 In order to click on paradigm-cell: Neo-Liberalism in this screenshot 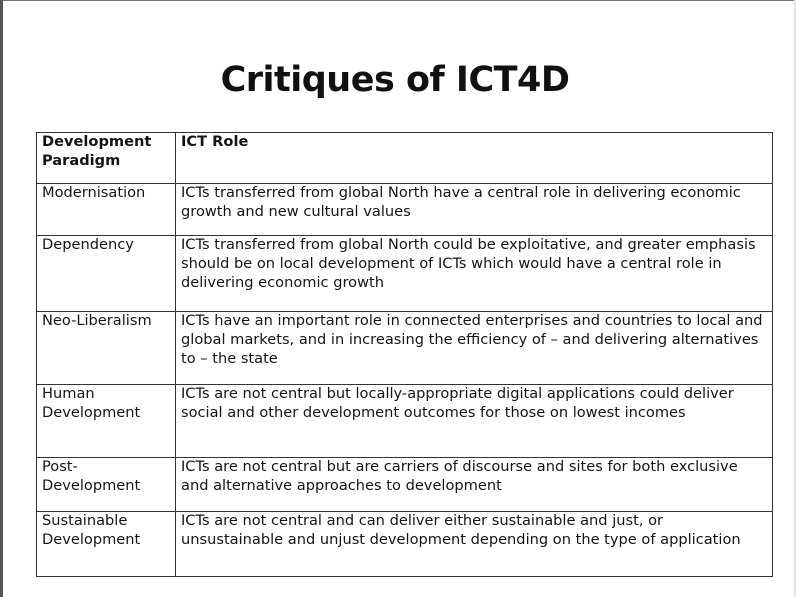, I will do `click(106, 348)`.